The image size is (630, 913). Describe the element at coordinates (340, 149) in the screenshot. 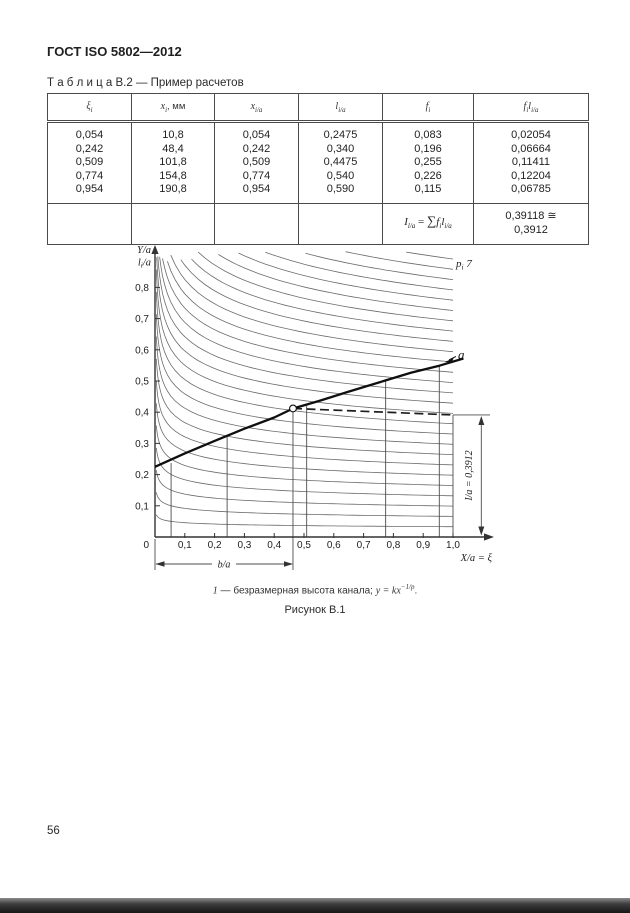

I see `table-cell: 0,340` at that location.